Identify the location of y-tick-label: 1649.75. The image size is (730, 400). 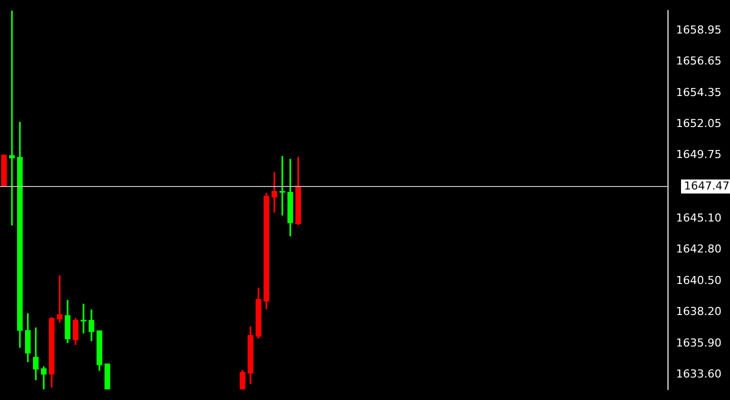
(699, 155).